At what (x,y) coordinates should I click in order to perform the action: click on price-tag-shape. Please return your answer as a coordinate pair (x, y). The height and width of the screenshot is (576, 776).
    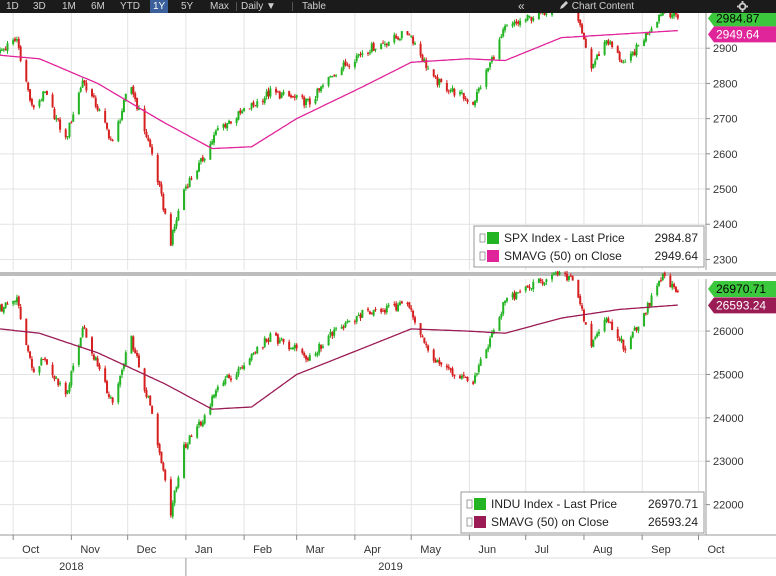
    Looking at the image, I should click on (742, 20).